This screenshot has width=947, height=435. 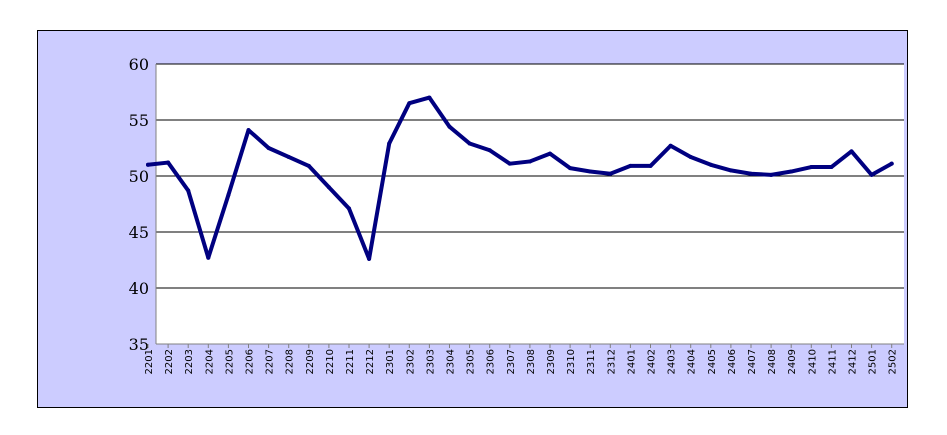 I want to click on x-tick-label: 2303, so click(x=430, y=361).